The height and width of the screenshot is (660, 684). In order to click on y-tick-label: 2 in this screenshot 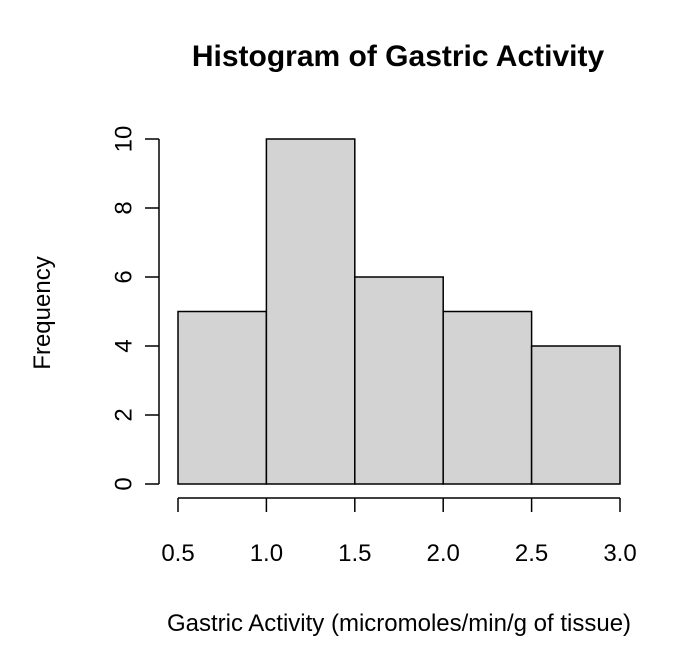, I will do `click(123, 414)`.